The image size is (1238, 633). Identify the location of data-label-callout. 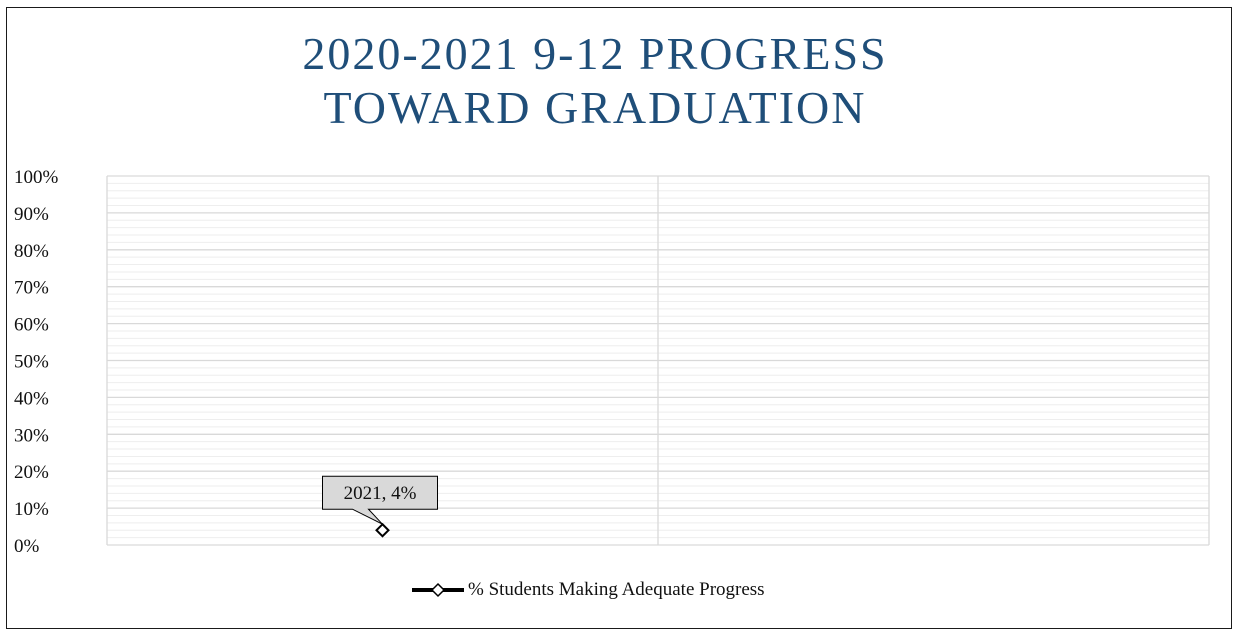
(380, 500).